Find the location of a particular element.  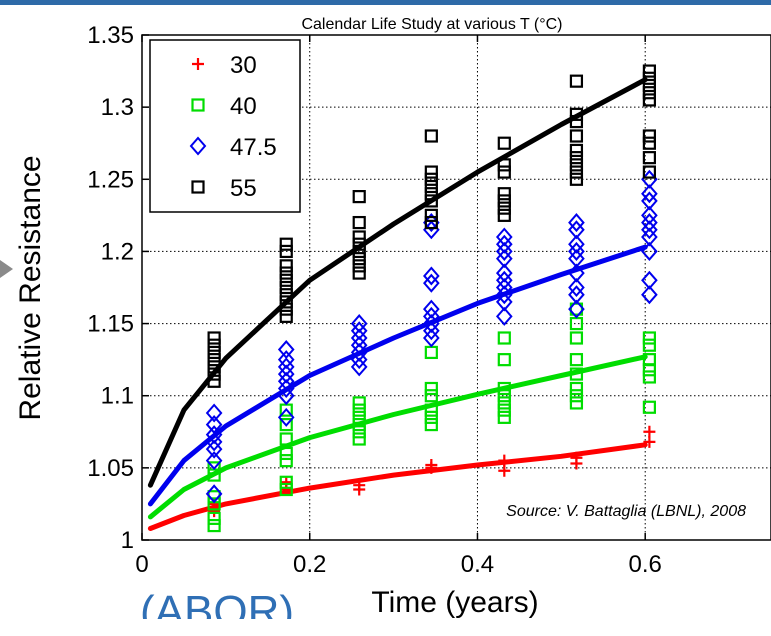

y-tick-label: 1.25 is located at coordinates (110, 179).